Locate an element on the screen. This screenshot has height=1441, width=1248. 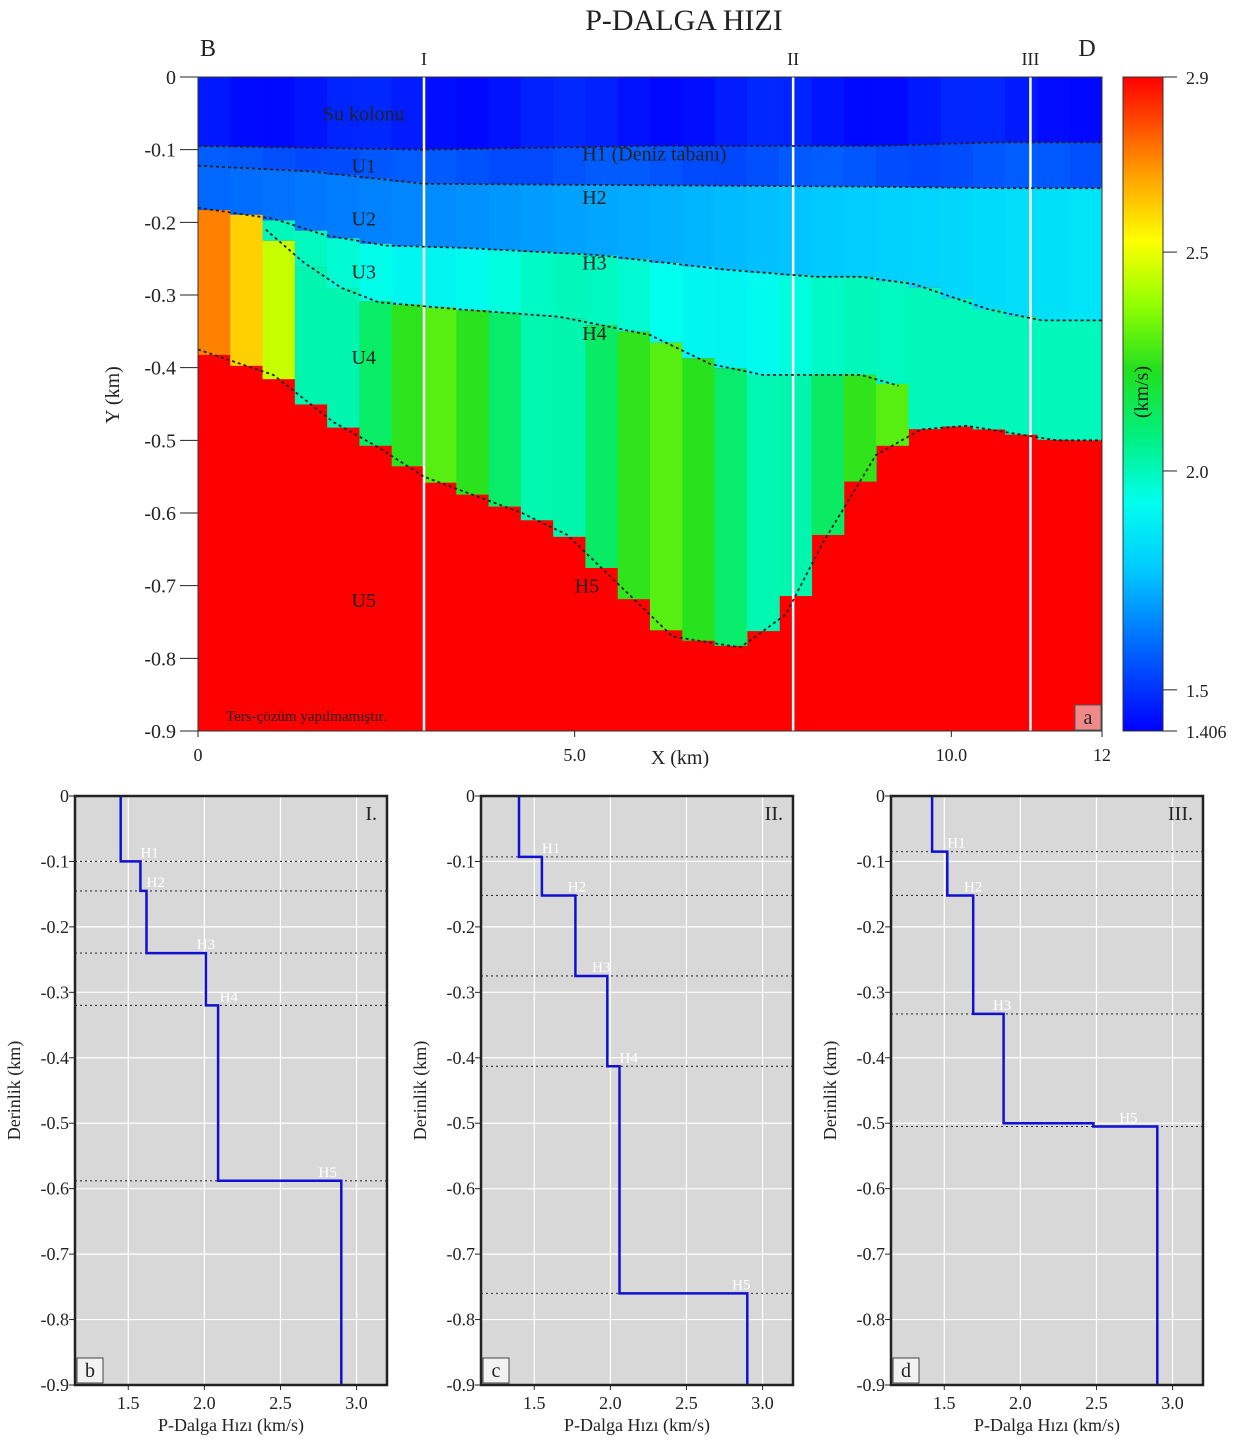
horizon-label: H1 (Deniz tabanı) is located at coordinates (654, 154).